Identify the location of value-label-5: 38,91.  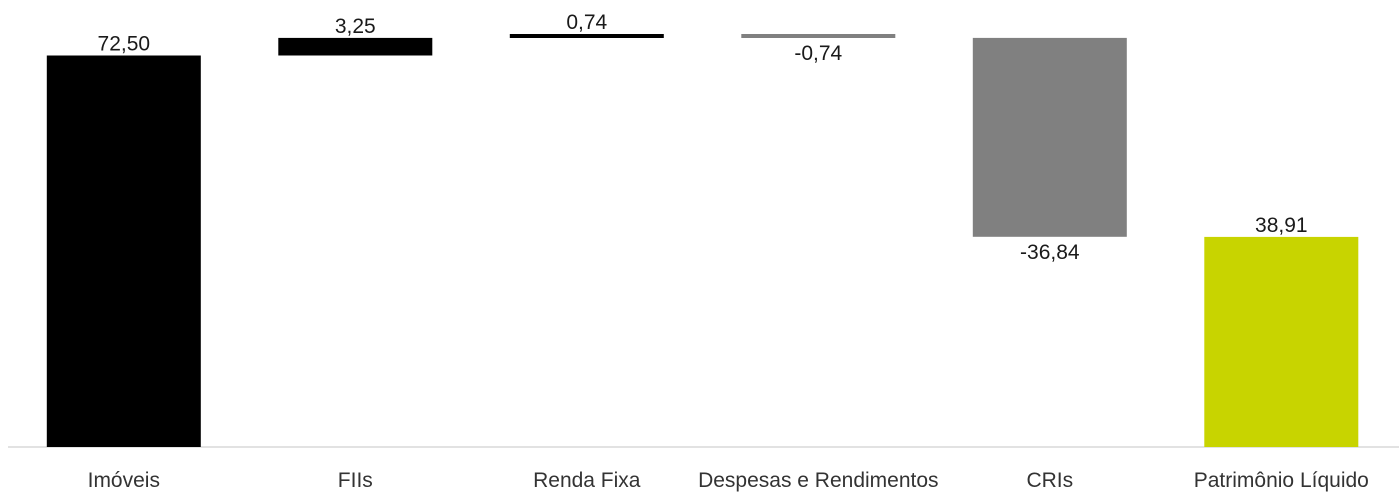
(1281, 225).